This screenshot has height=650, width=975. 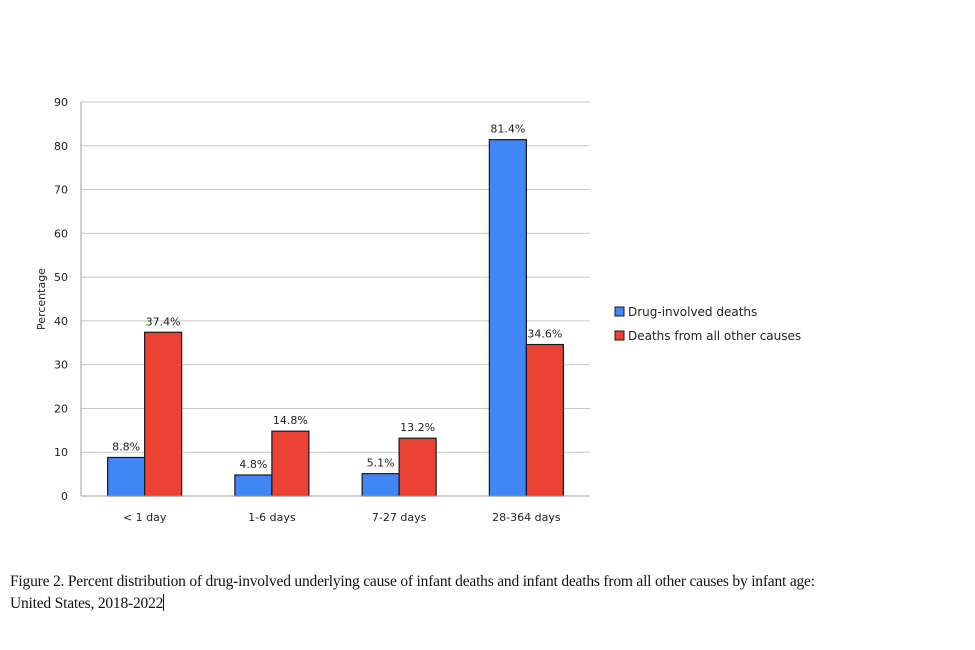 What do you see at coordinates (87, 603) in the screenshot?
I see `caption-line-2: United States, 2018-2022` at bounding box center [87, 603].